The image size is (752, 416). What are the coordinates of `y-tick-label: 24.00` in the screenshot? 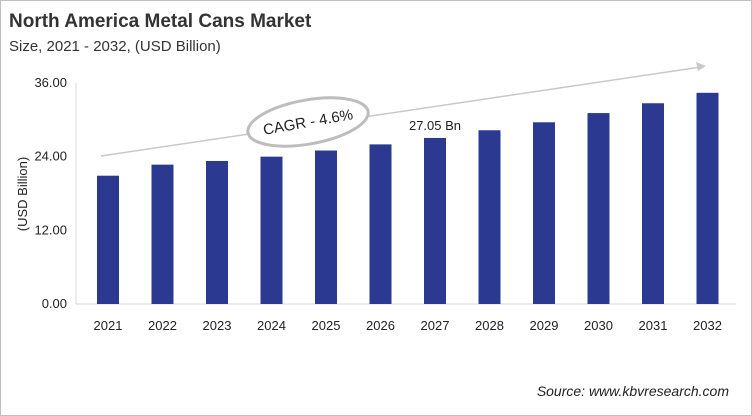 It's located at (50, 156).